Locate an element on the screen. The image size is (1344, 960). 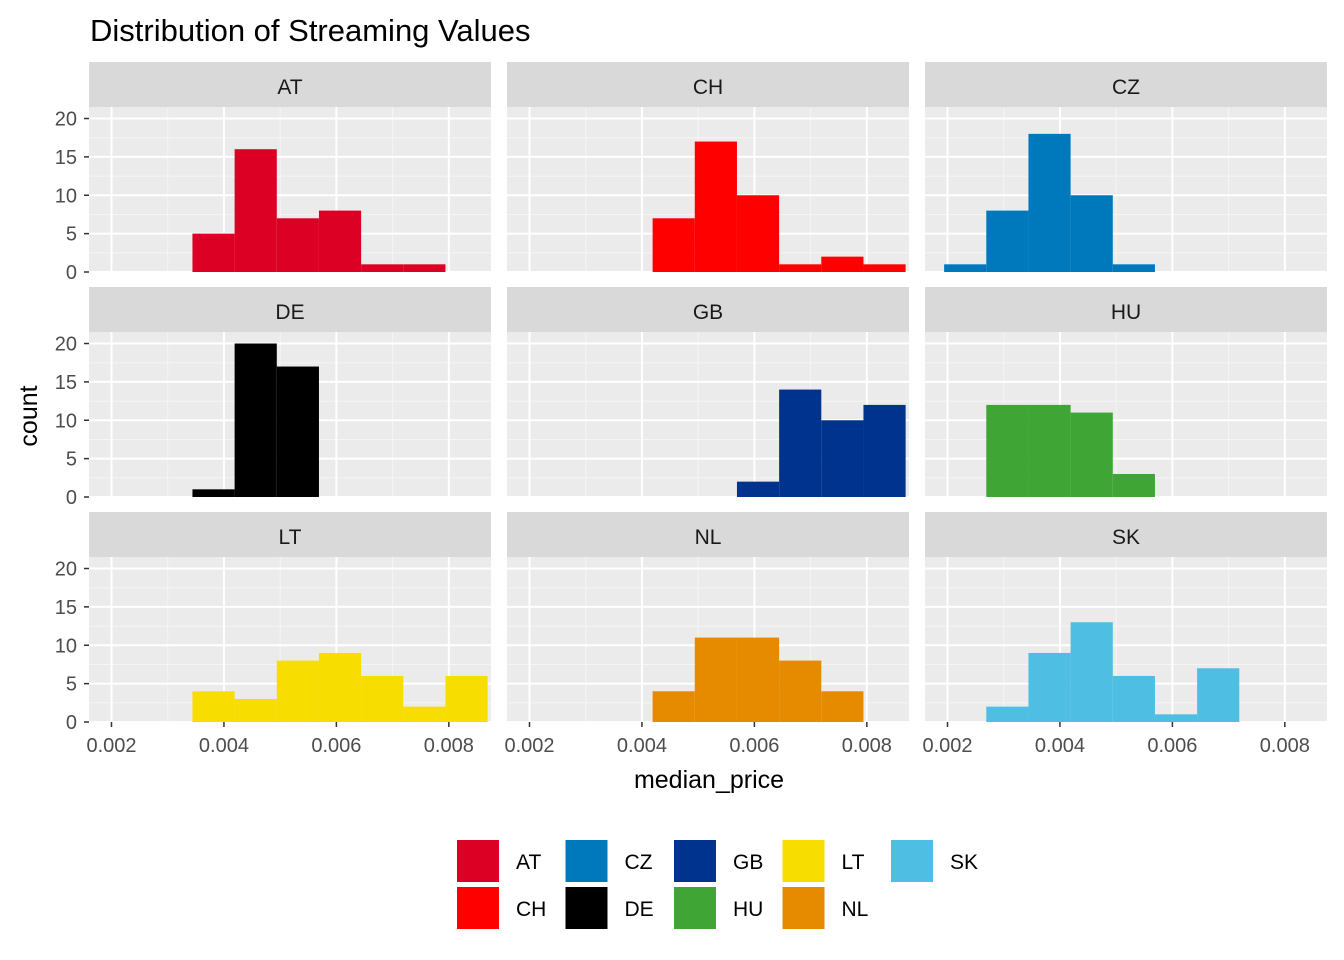
facet-panel-at: AT 0 5 10 15 20 is located at coordinates (273, 173).